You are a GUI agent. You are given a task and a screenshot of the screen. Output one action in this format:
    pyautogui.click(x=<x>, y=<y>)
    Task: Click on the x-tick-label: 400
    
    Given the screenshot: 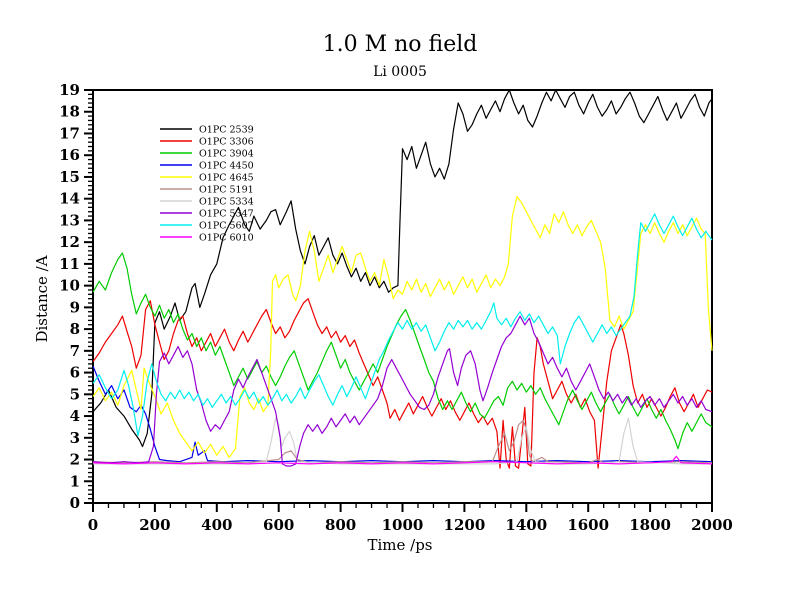 What is the action you would take?
    pyautogui.click(x=216, y=525)
    